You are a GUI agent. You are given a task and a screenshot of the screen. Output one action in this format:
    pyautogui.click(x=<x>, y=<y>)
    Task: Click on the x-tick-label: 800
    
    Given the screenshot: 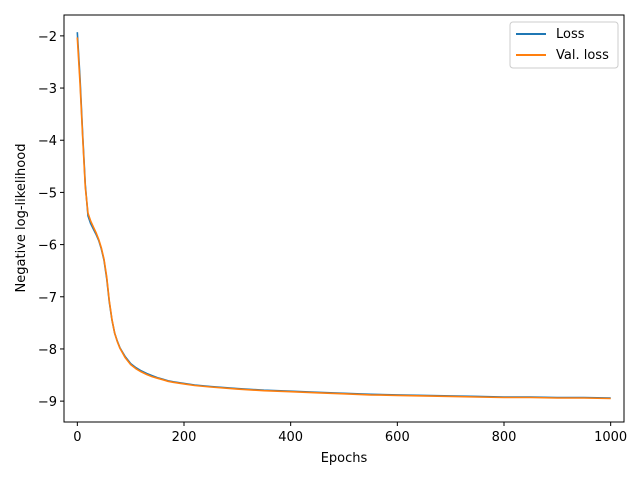 What is the action you would take?
    pyautogui.click(x=504, y=437)
    